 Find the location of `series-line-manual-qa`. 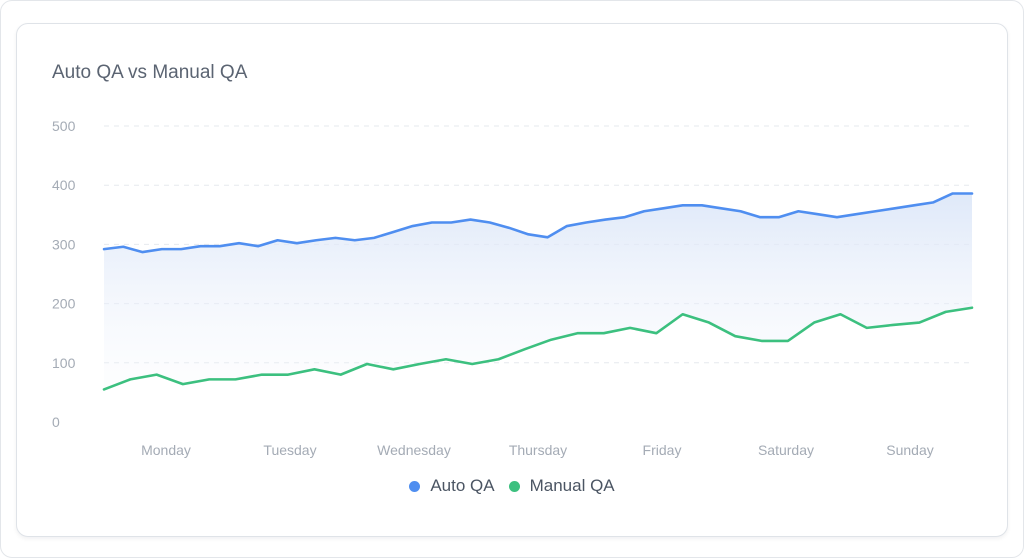

series-line-manual-qa is located at coordinates (538, 348).